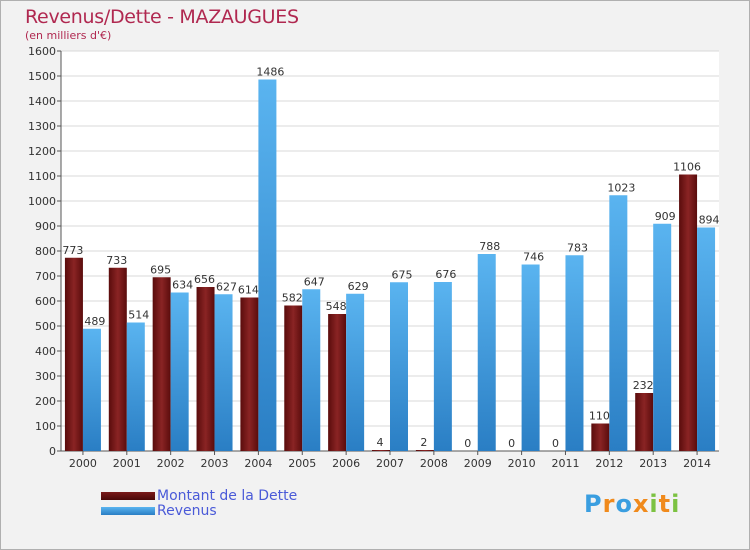 This screenshot has width=750, height=550. Describe the element at coordinates (593, 504) in the screenshot. I see `logo-letter: P` at that location.